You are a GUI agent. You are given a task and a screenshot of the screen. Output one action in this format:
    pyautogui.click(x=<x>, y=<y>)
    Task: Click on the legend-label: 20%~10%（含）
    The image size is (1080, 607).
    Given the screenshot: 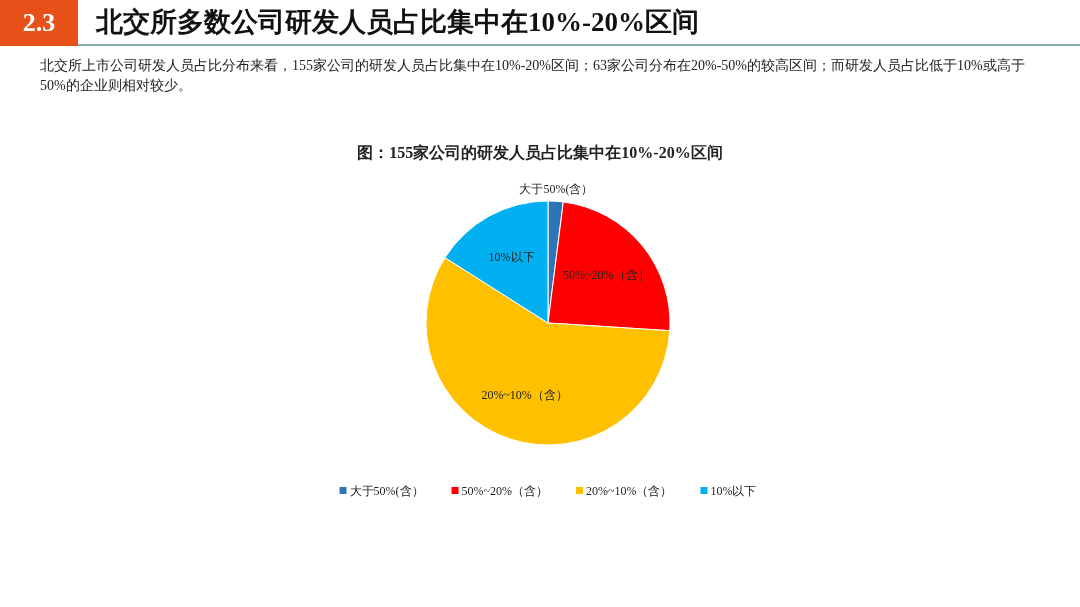 What is the action you would take?
    pyautogui.click(x=629, y=491)
    